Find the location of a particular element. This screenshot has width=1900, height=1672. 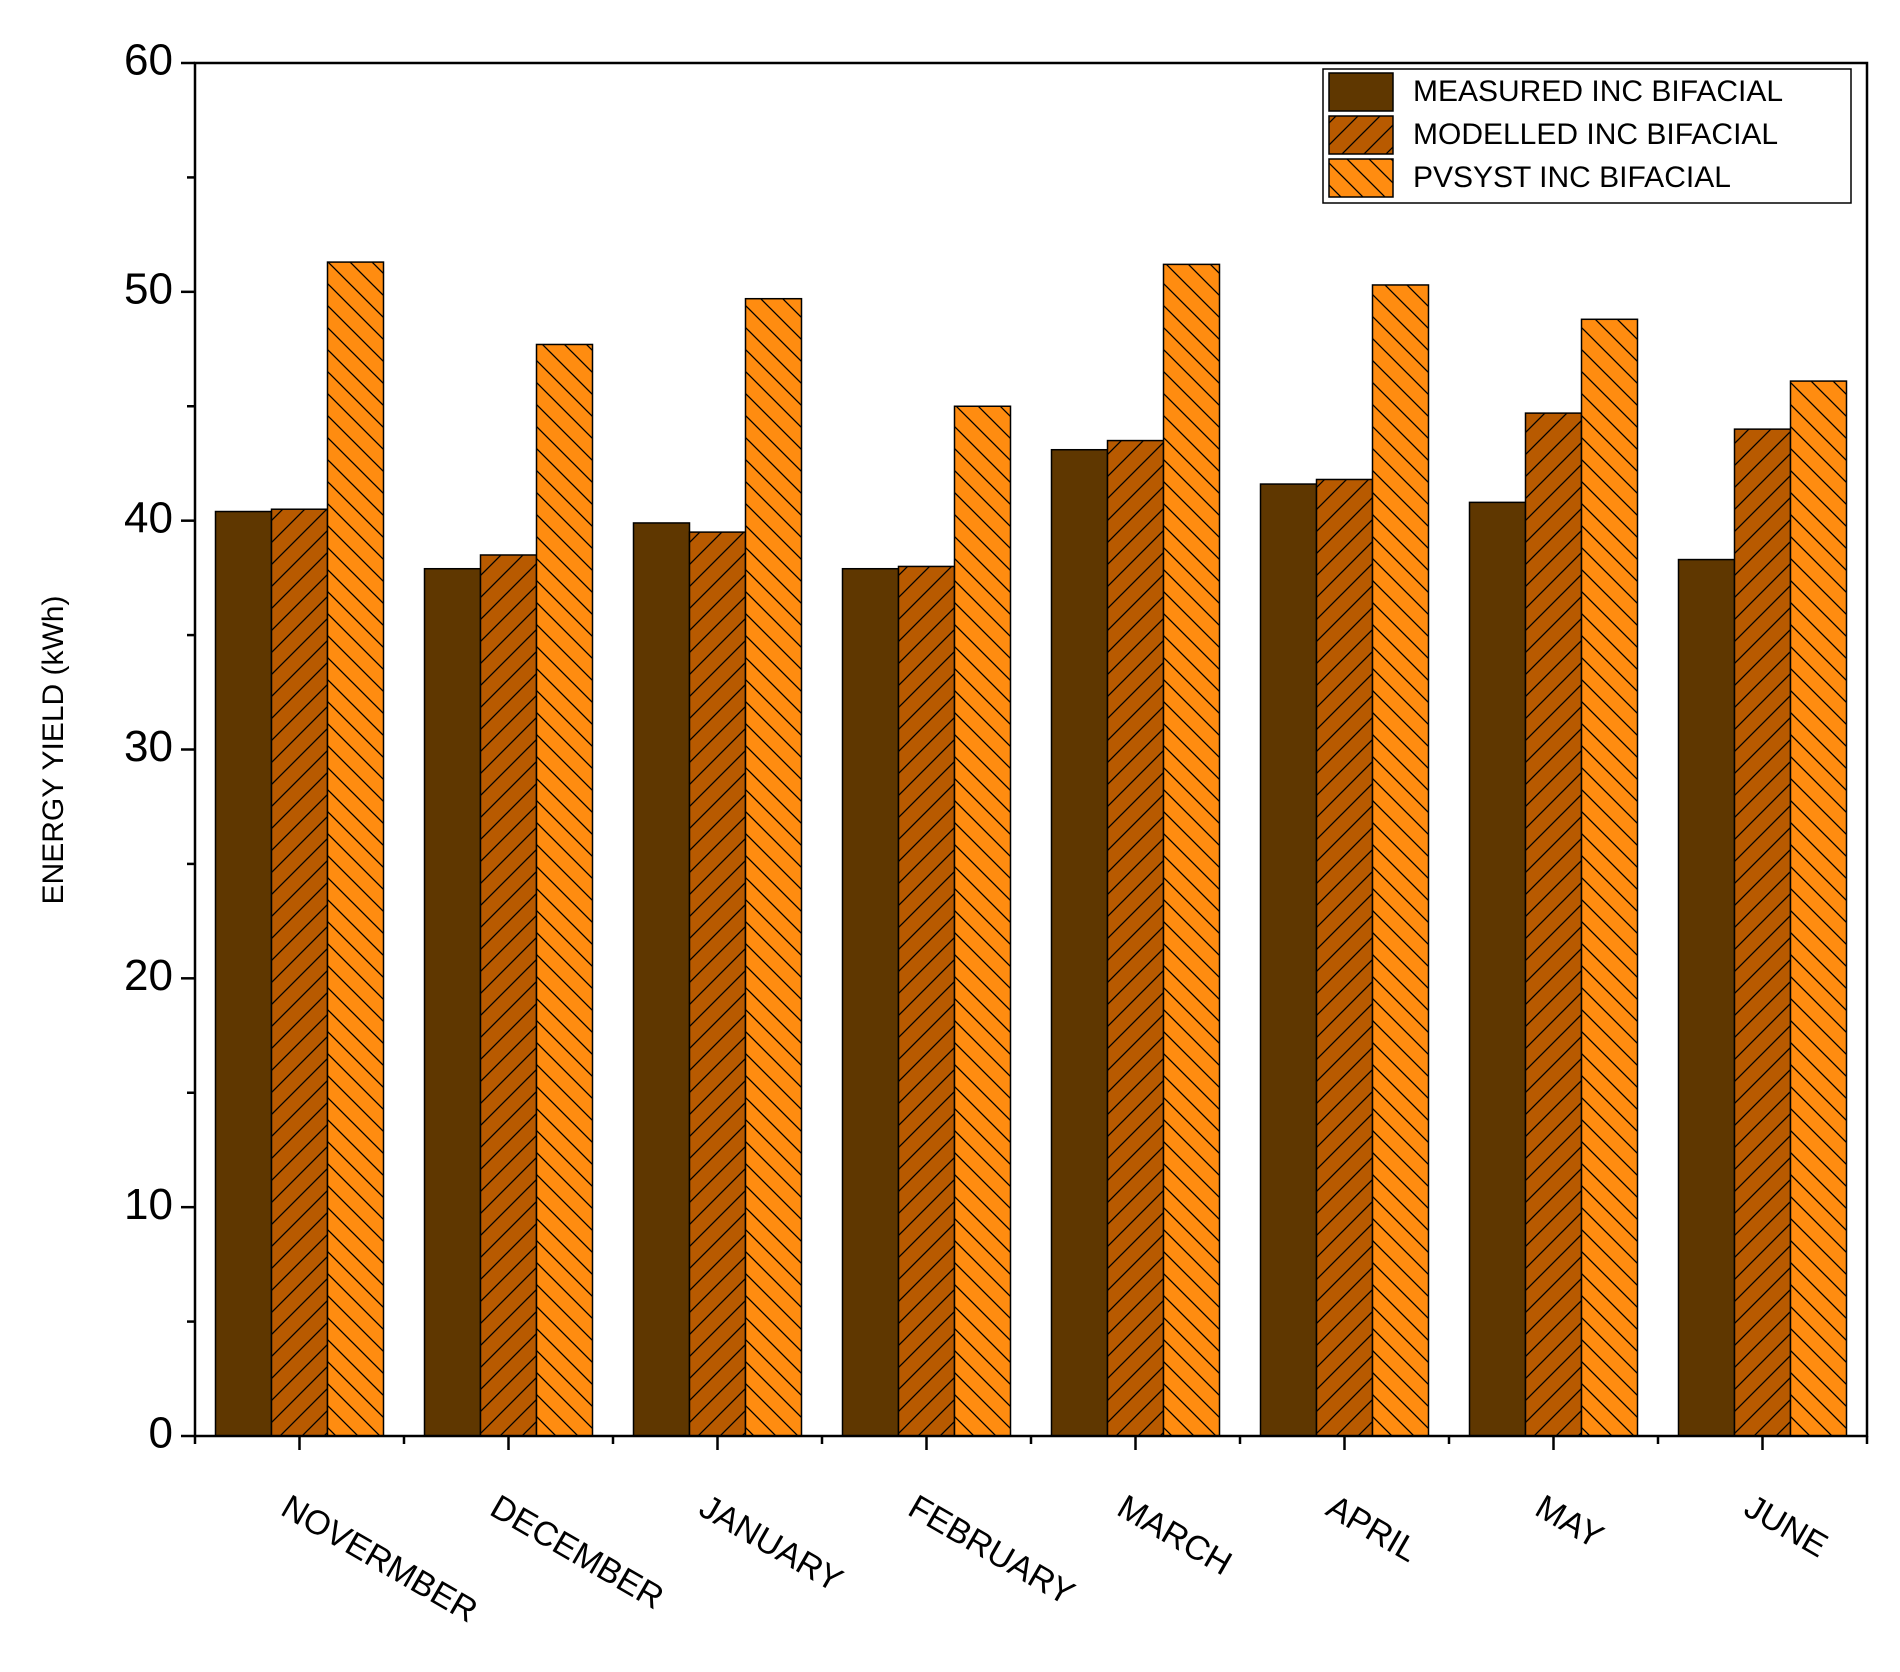

y-tick-label: 50 is located at coordinates (148, 288).